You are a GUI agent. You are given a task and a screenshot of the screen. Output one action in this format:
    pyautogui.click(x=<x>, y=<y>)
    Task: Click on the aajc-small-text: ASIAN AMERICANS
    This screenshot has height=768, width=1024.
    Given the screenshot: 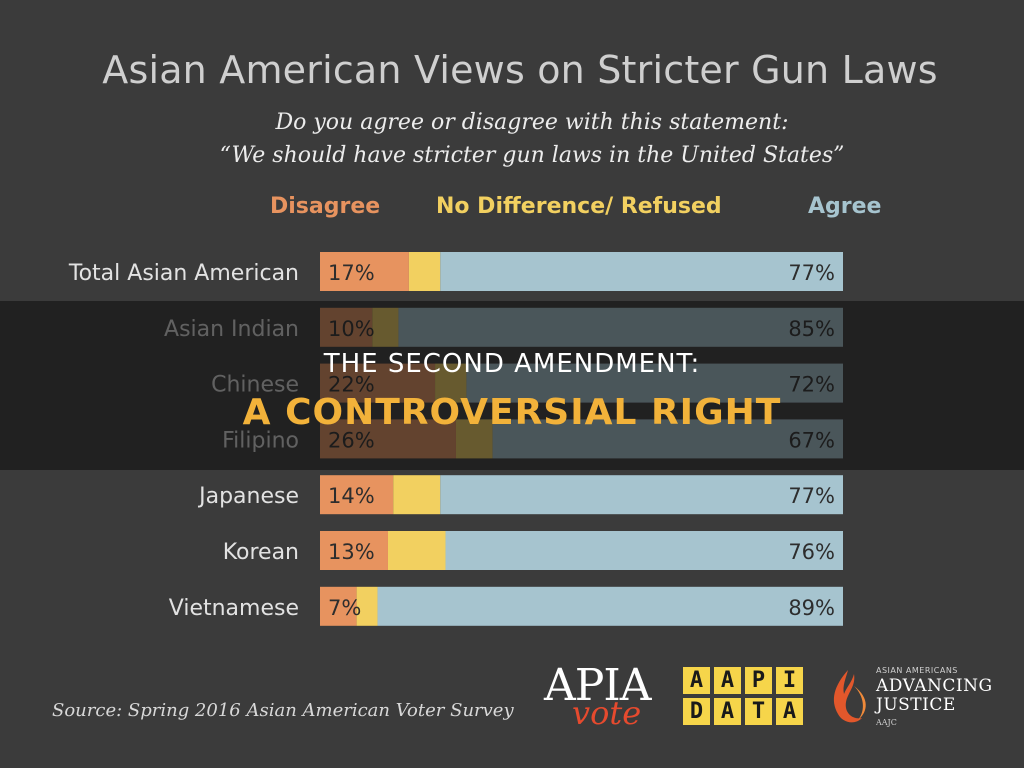 What is the action you would take?
    pyautogui.click(x=917, y=670)
    